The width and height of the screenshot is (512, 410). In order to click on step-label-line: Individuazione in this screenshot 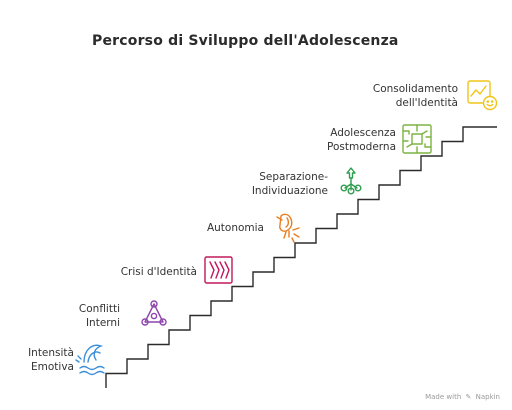, I will do `click(289, 191)`.